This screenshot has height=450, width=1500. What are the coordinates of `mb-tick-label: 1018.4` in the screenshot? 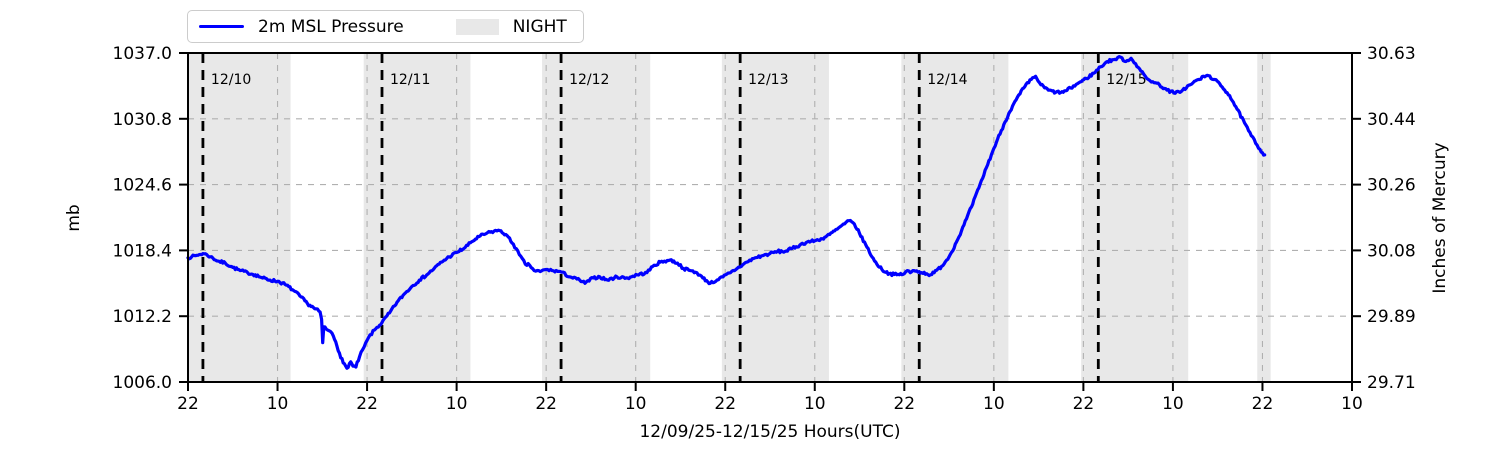 It's located at (142, 251).